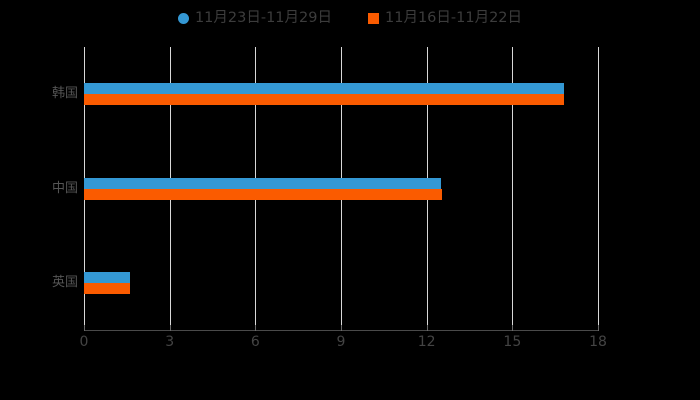 The image size is (700, 400). Describe the element at coordinates (170, 342) in the screenshot. I see `x-tick-label-1: 3` at that location.